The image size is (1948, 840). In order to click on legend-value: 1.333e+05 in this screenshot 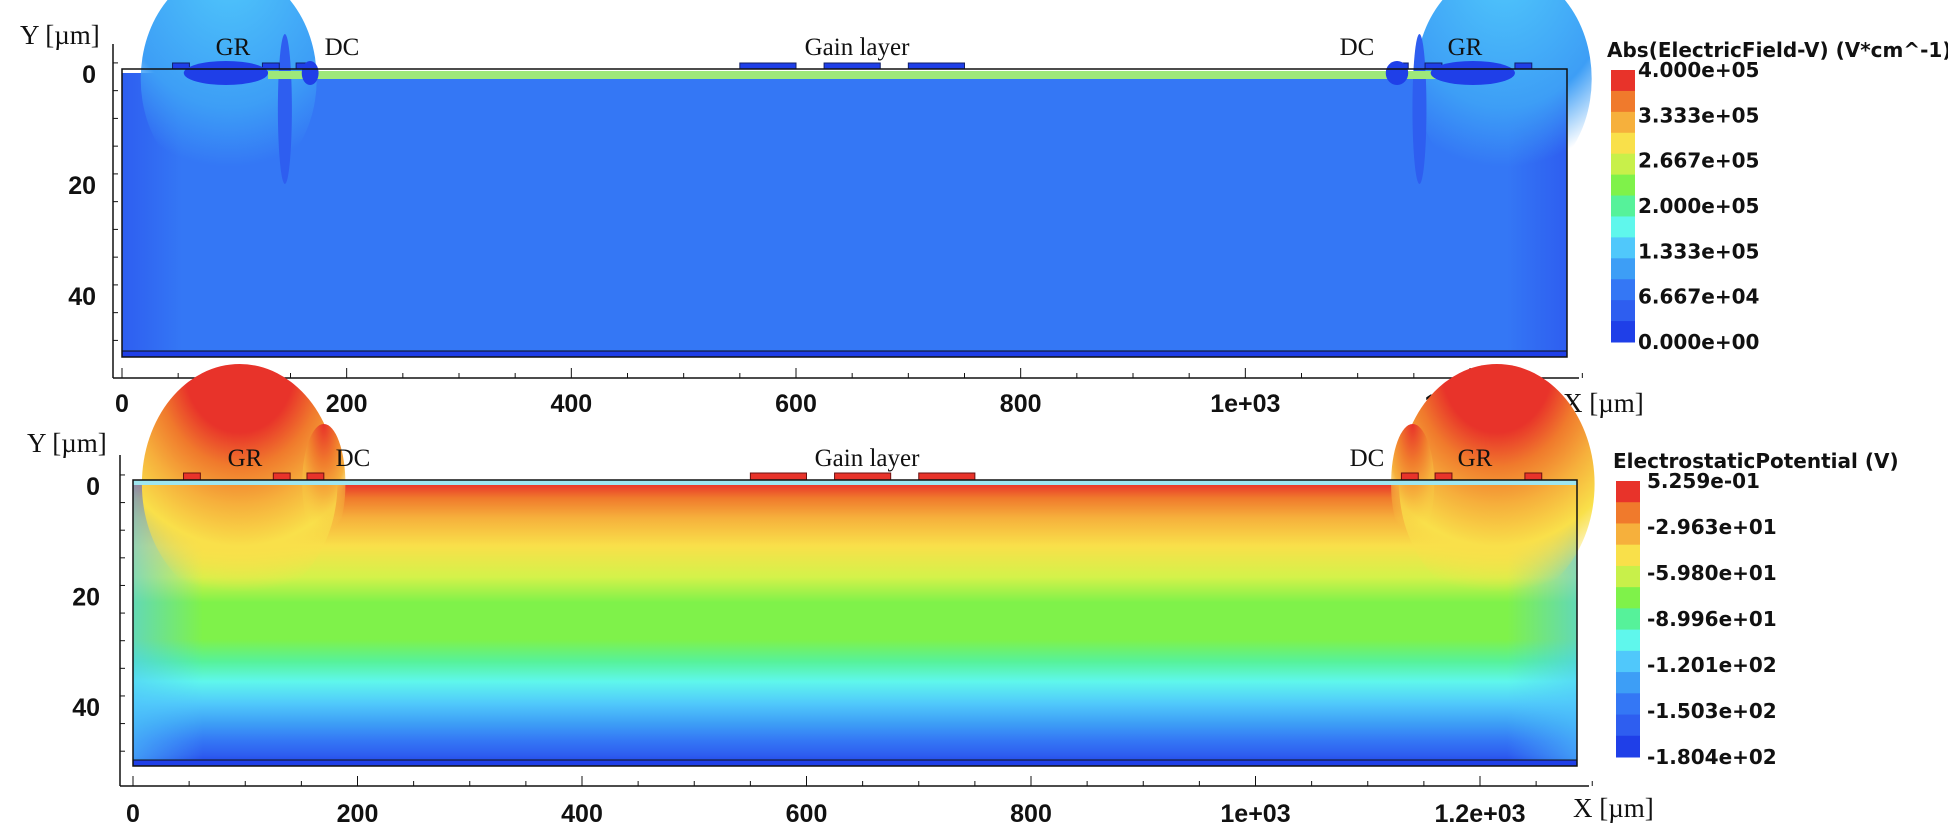, I will do `click(1698, 251)`.